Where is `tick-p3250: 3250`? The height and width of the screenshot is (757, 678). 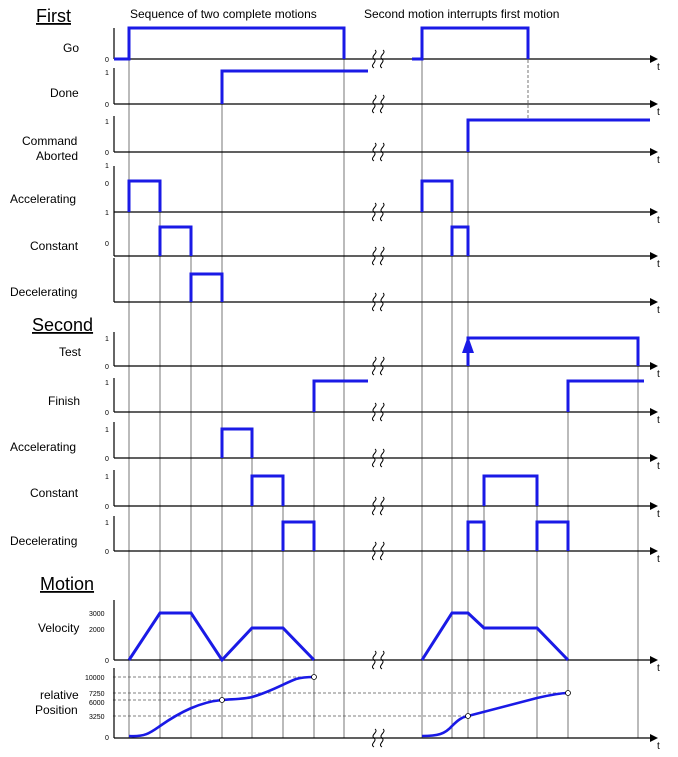
tick-p3250: 3250 is located at coordinates (97, 717).